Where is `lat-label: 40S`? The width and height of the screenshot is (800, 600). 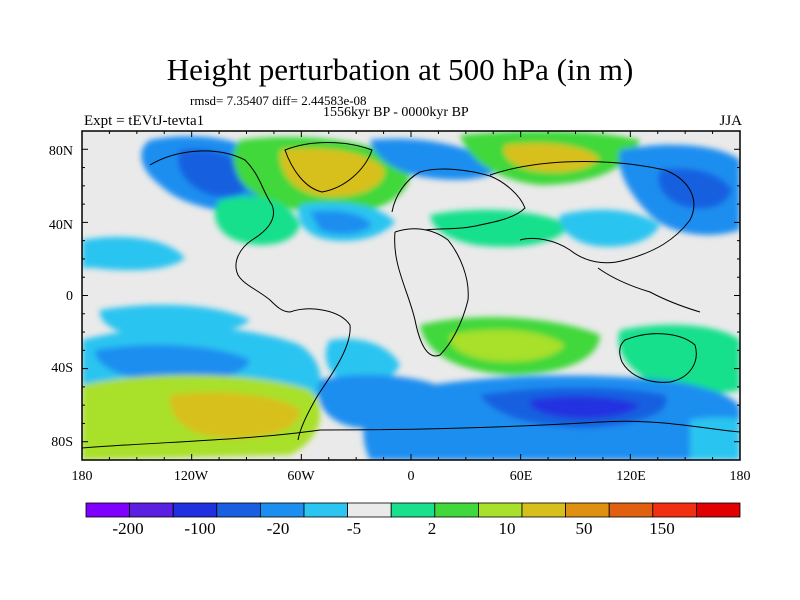 lat-label: 40S is located at coordinates (62, 368).